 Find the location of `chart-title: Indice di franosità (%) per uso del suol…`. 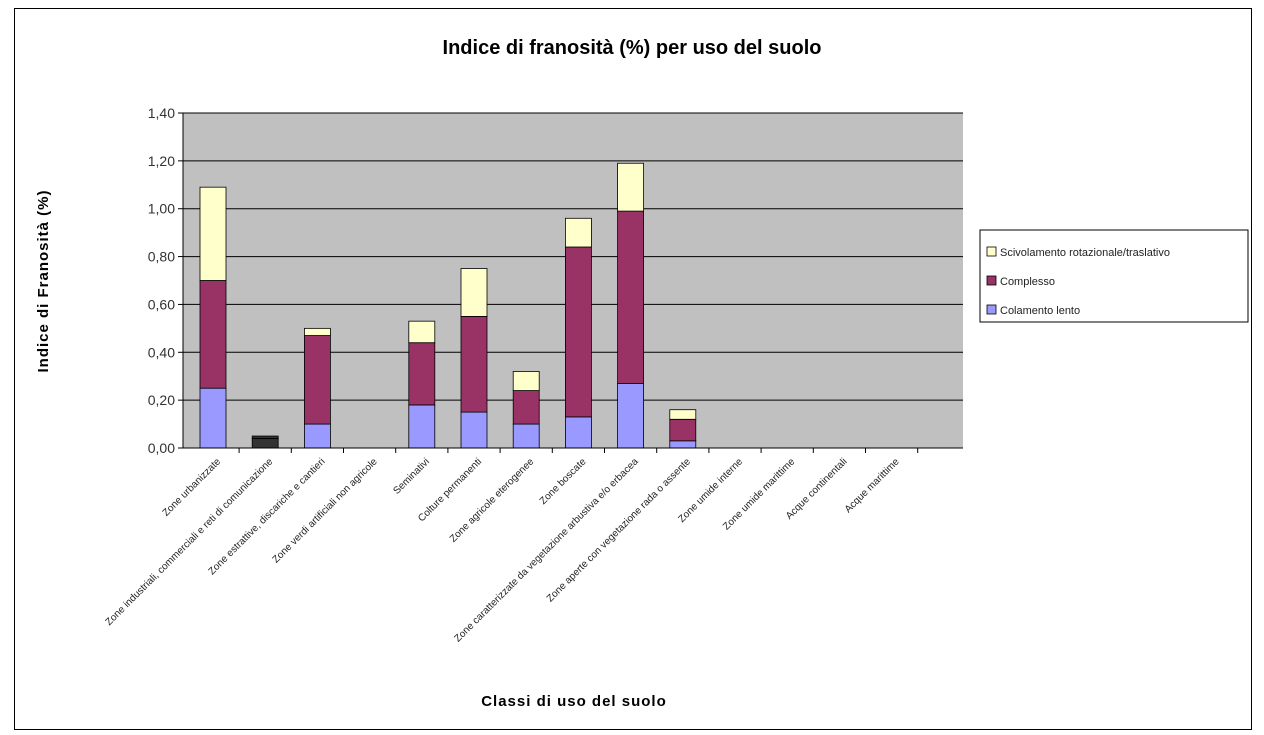

chart-title: Indice di franosità (%) per uso del suol… is located at coordinates (632, 48).